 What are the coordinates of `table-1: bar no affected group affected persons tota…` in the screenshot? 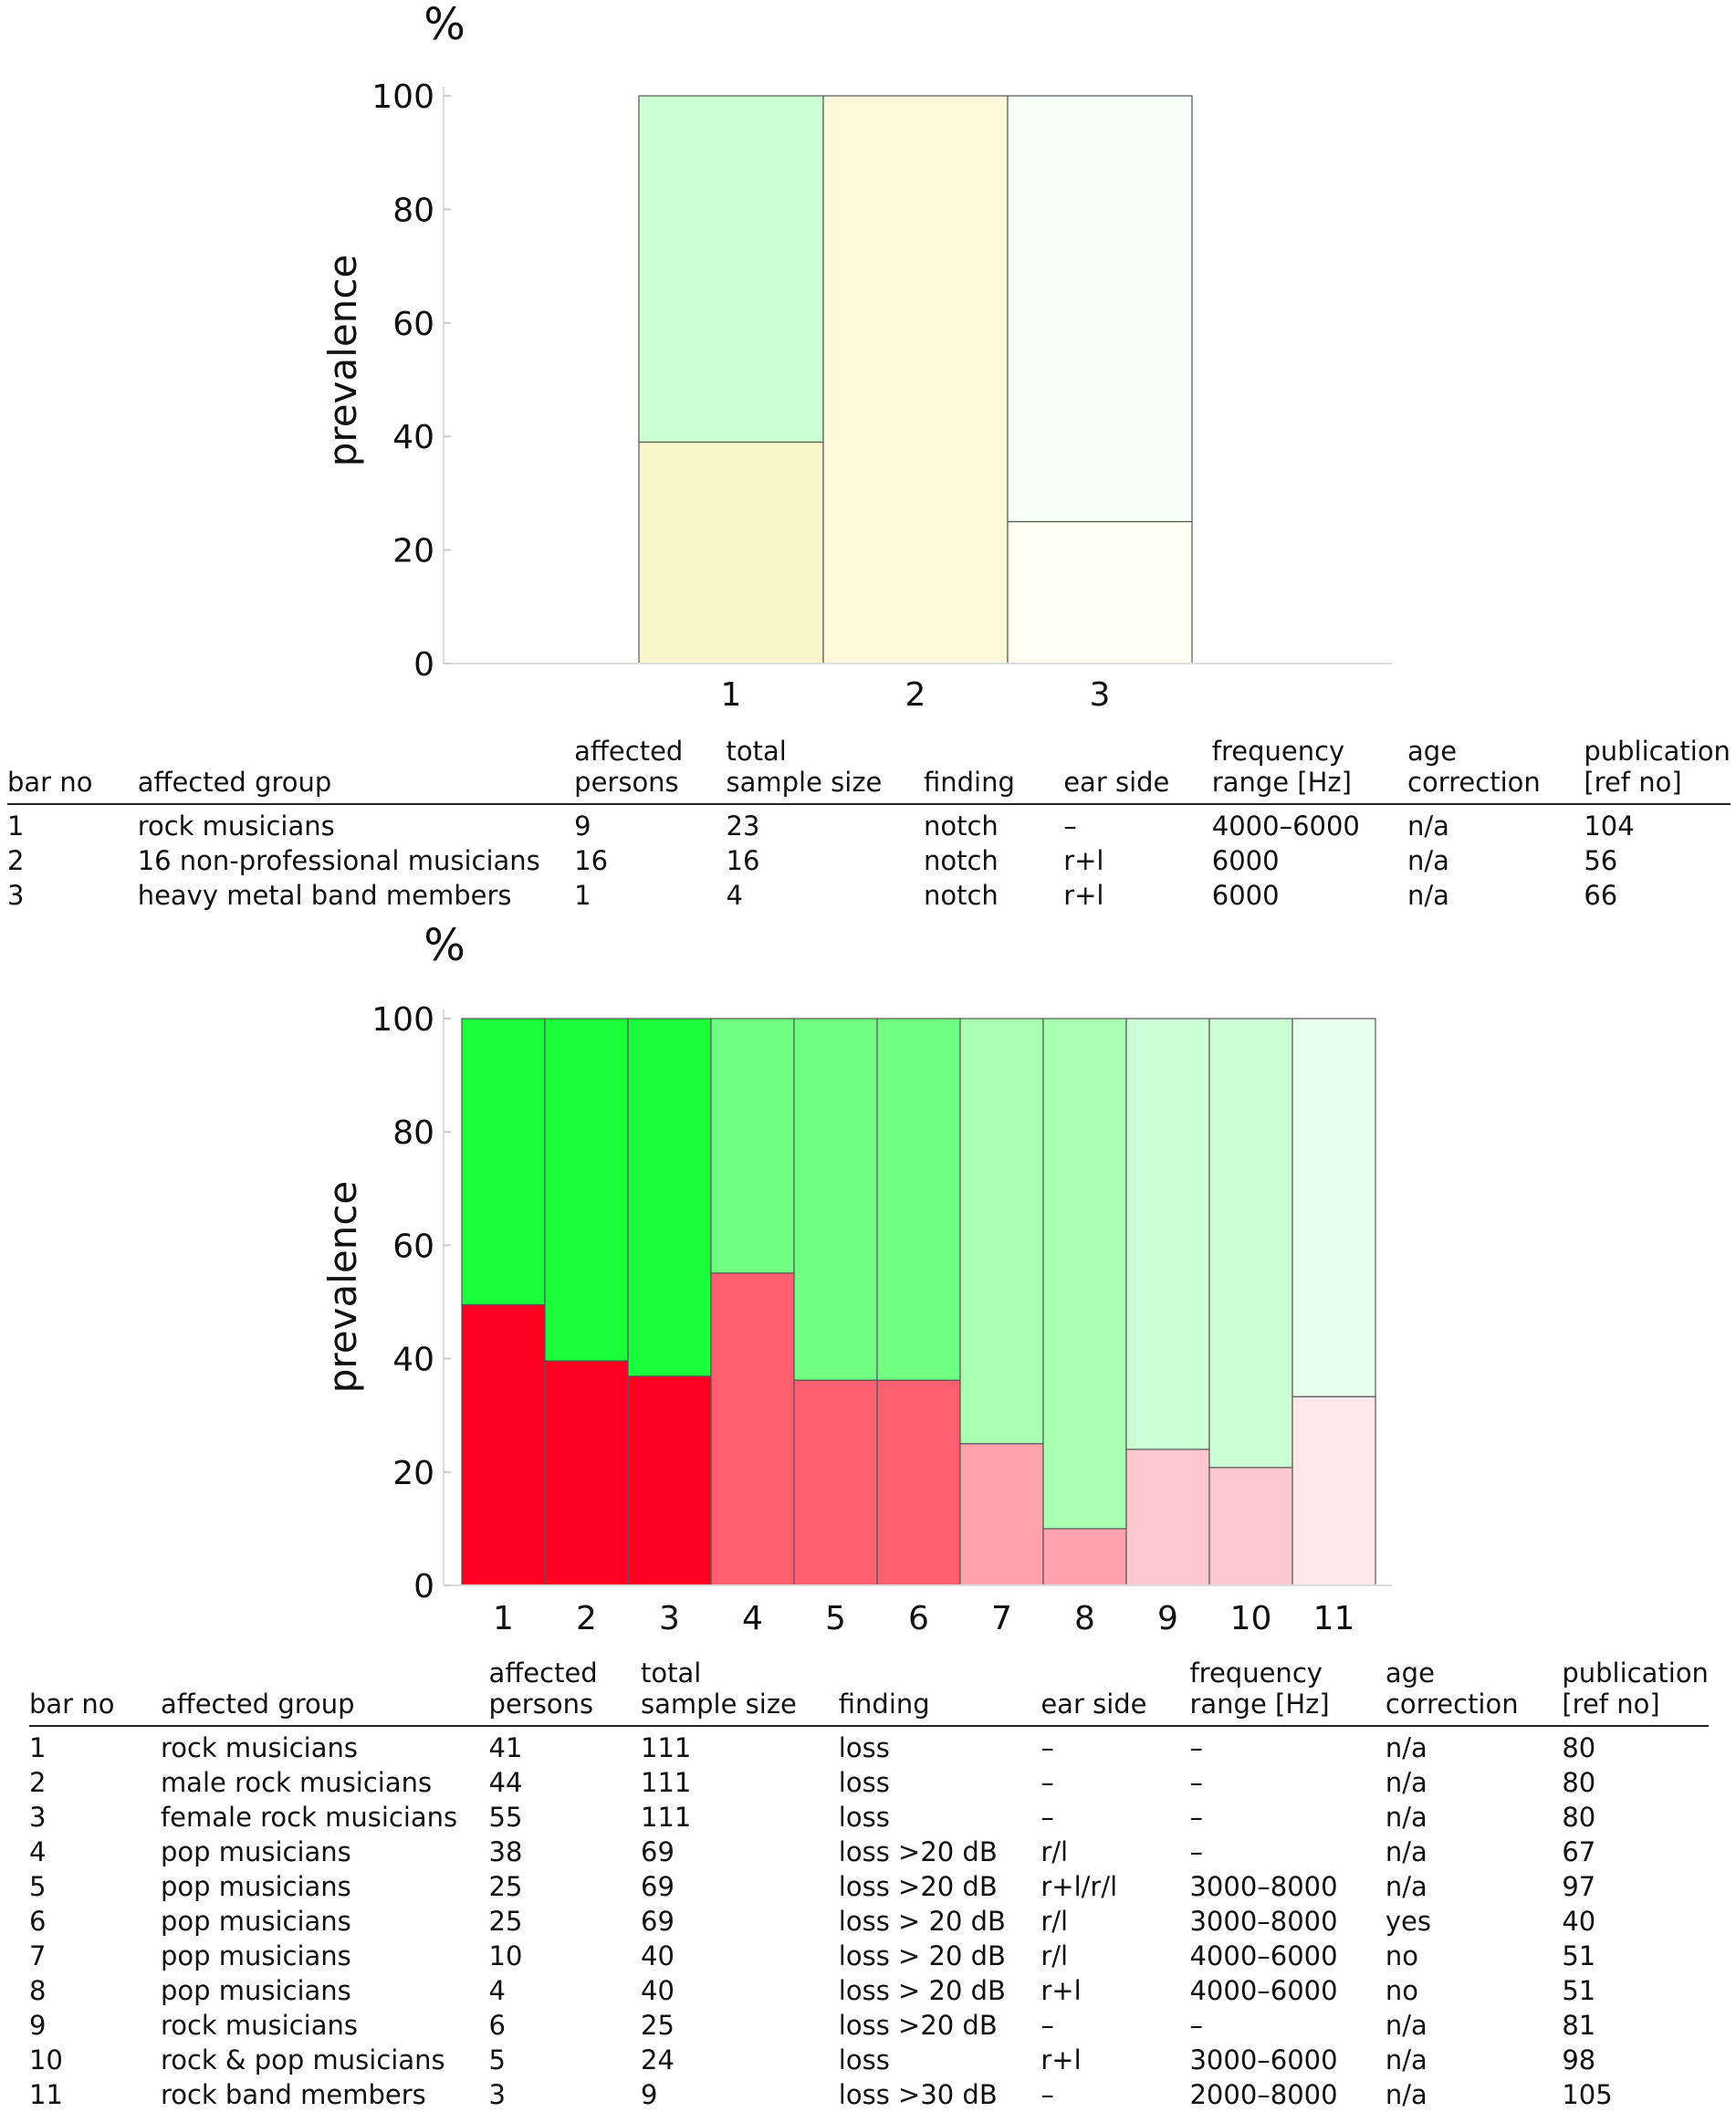 It's located at (869, 825).